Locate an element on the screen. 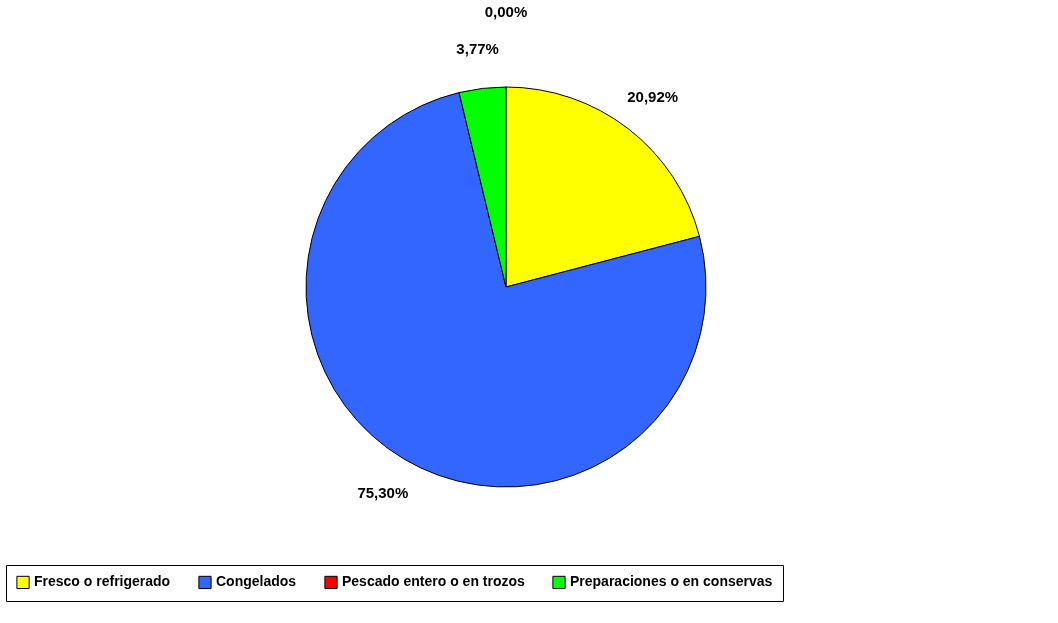  text: 0,00% is located at coordinates (506, 11).